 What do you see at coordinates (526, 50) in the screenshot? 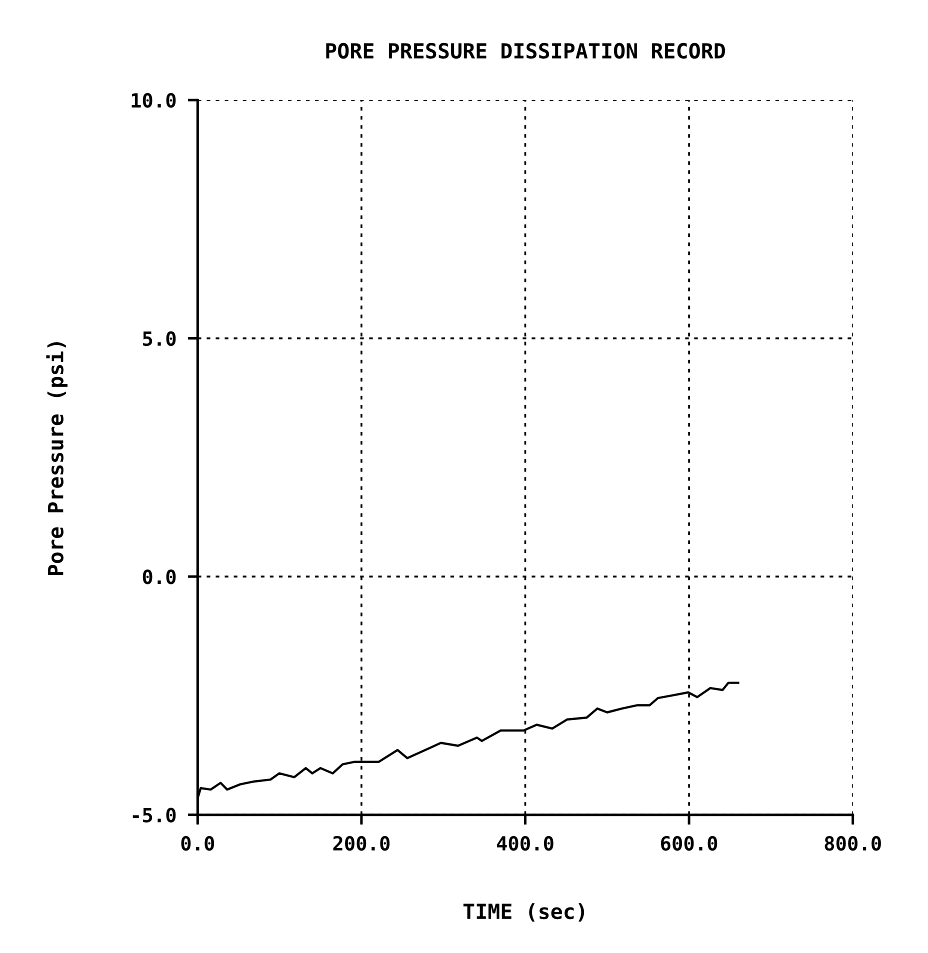
I see `chart-title: PORE PRESSURE DISSIPATION RECORD` at bounding box center [526, 50].